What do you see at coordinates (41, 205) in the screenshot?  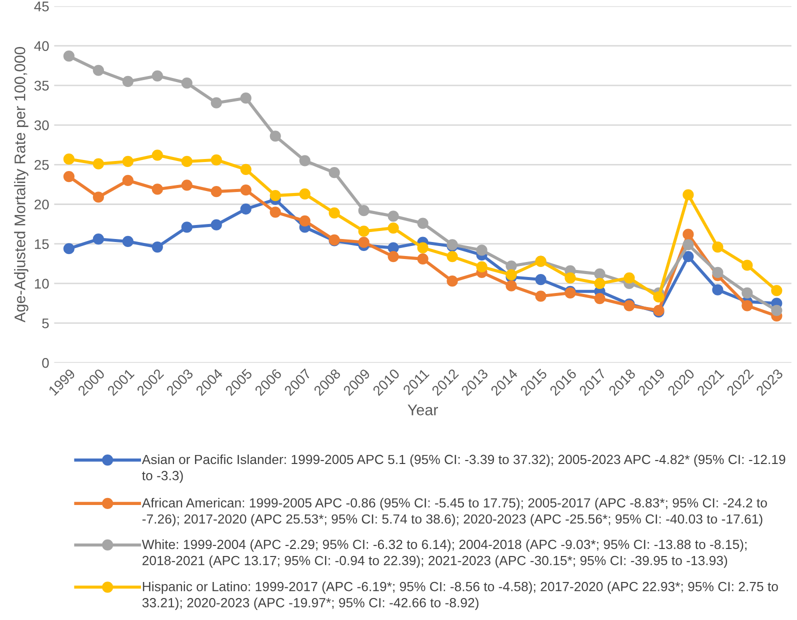 I see `y-tick-label: 20` at bounding box center [41, 205].